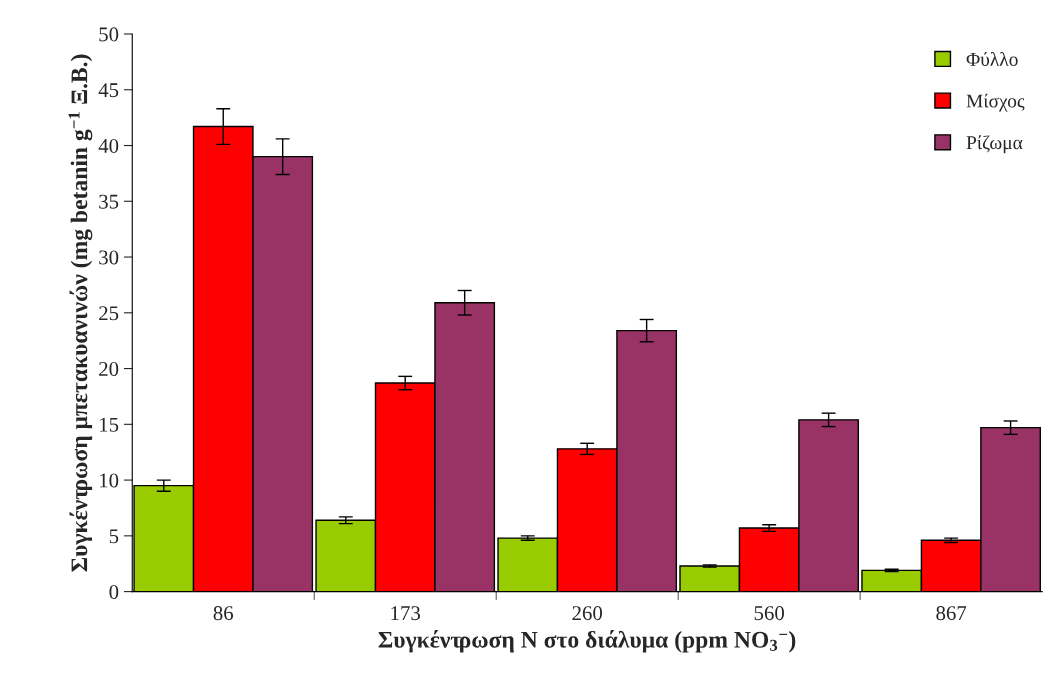  Describe the element at coordinates (109, 257) in the screenshot. I see `y-tick-label: 30` at that location.